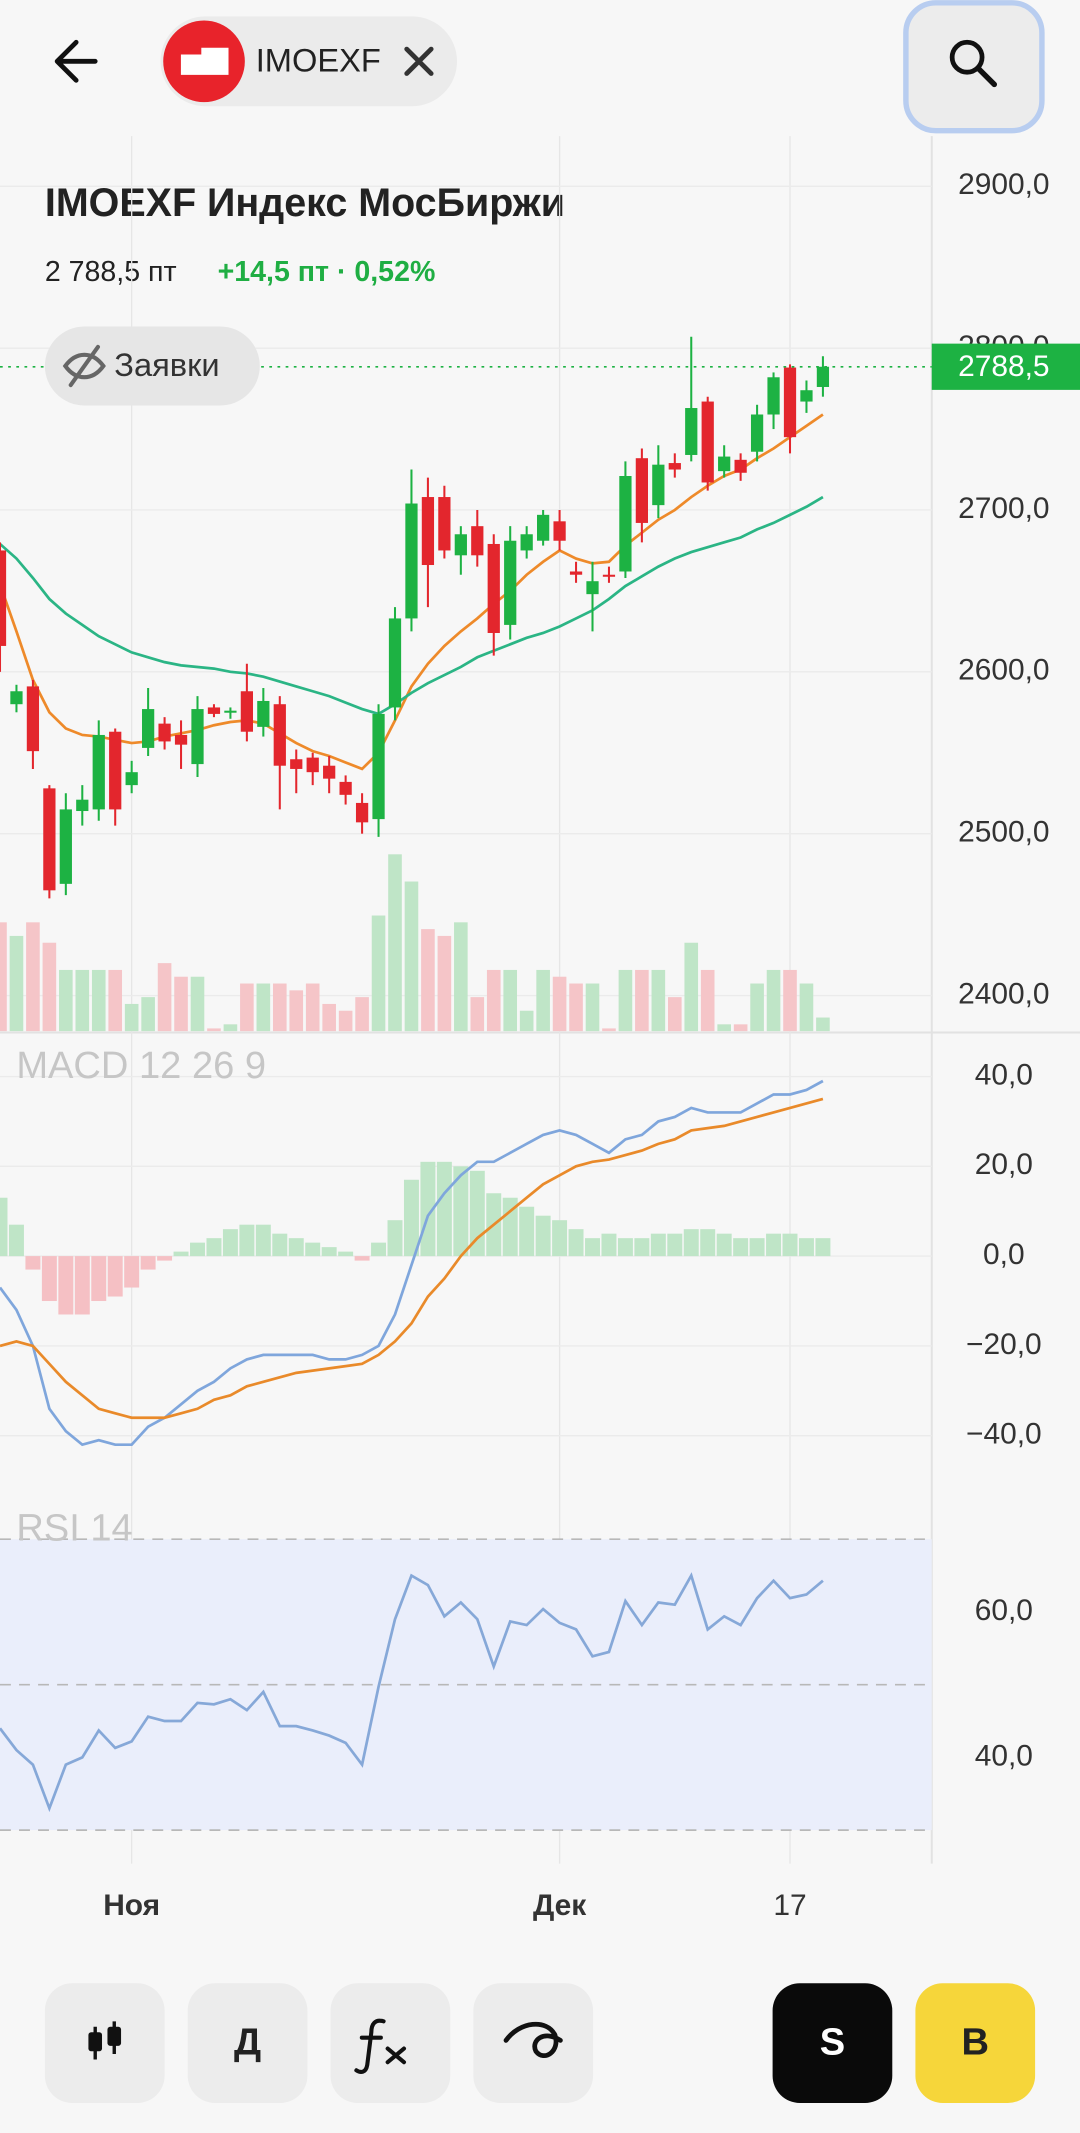 This screenshot has height=2133, width=1080. Describe the element at coordinates (533, 2039) in the screenshot. I see `drawing-icon` at that location.